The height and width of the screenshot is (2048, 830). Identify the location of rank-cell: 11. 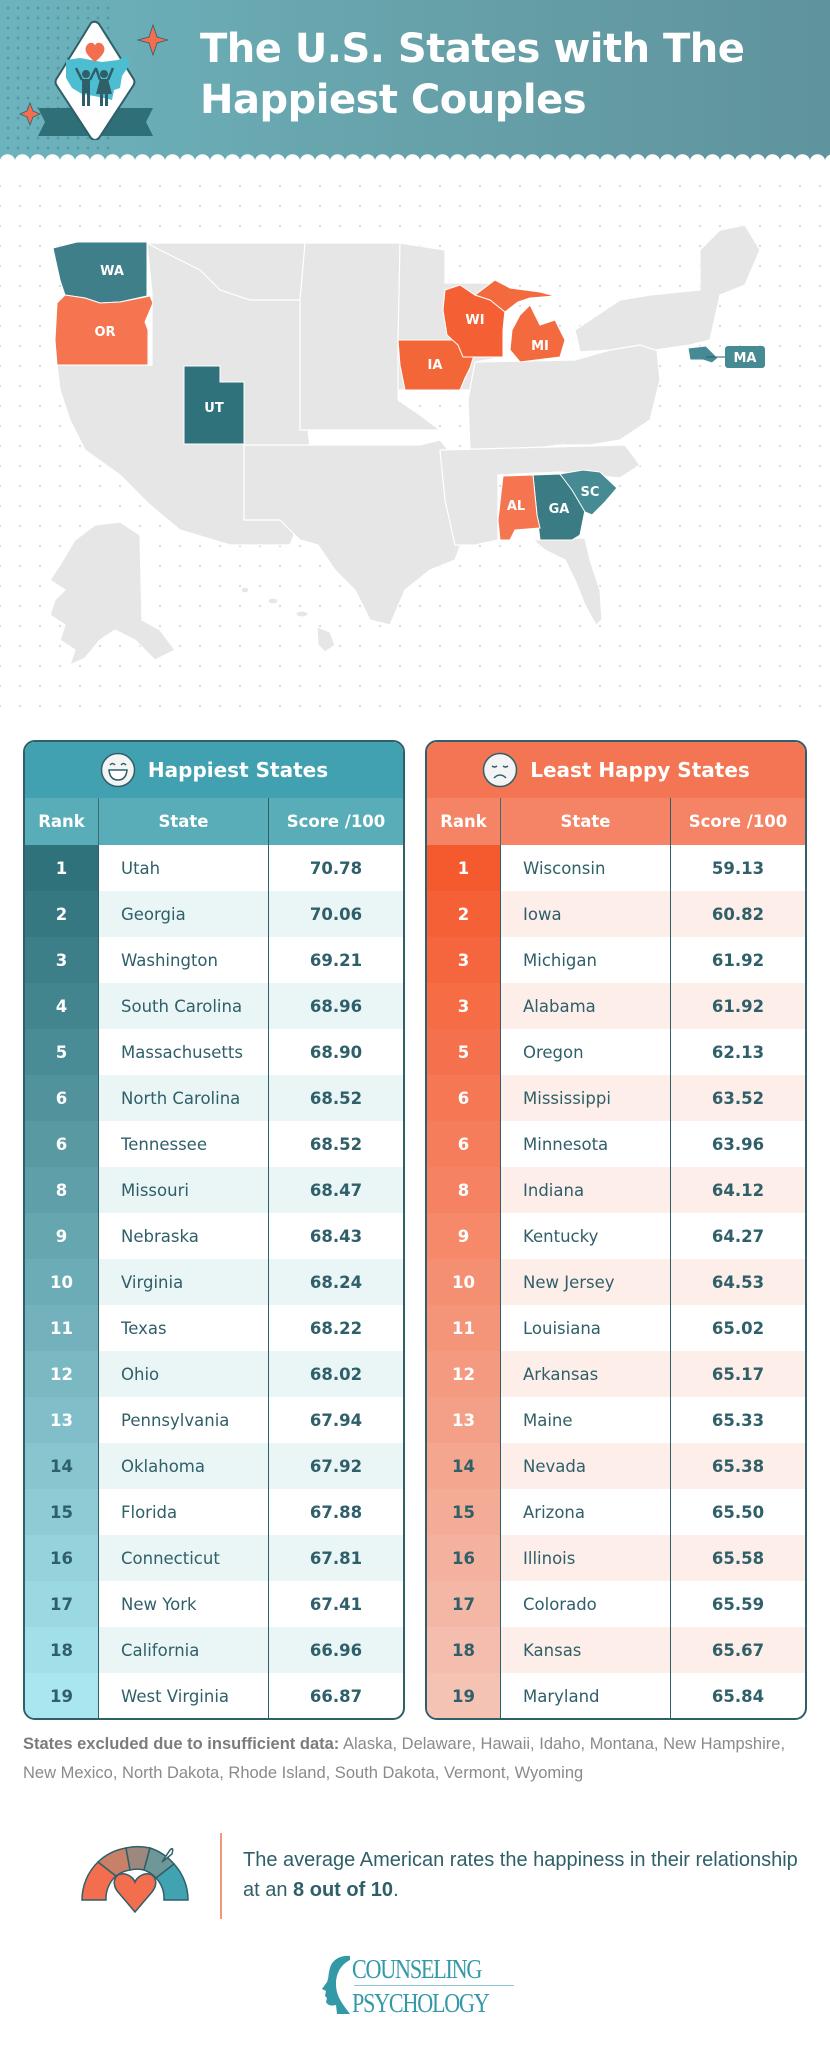
(464, 1328).